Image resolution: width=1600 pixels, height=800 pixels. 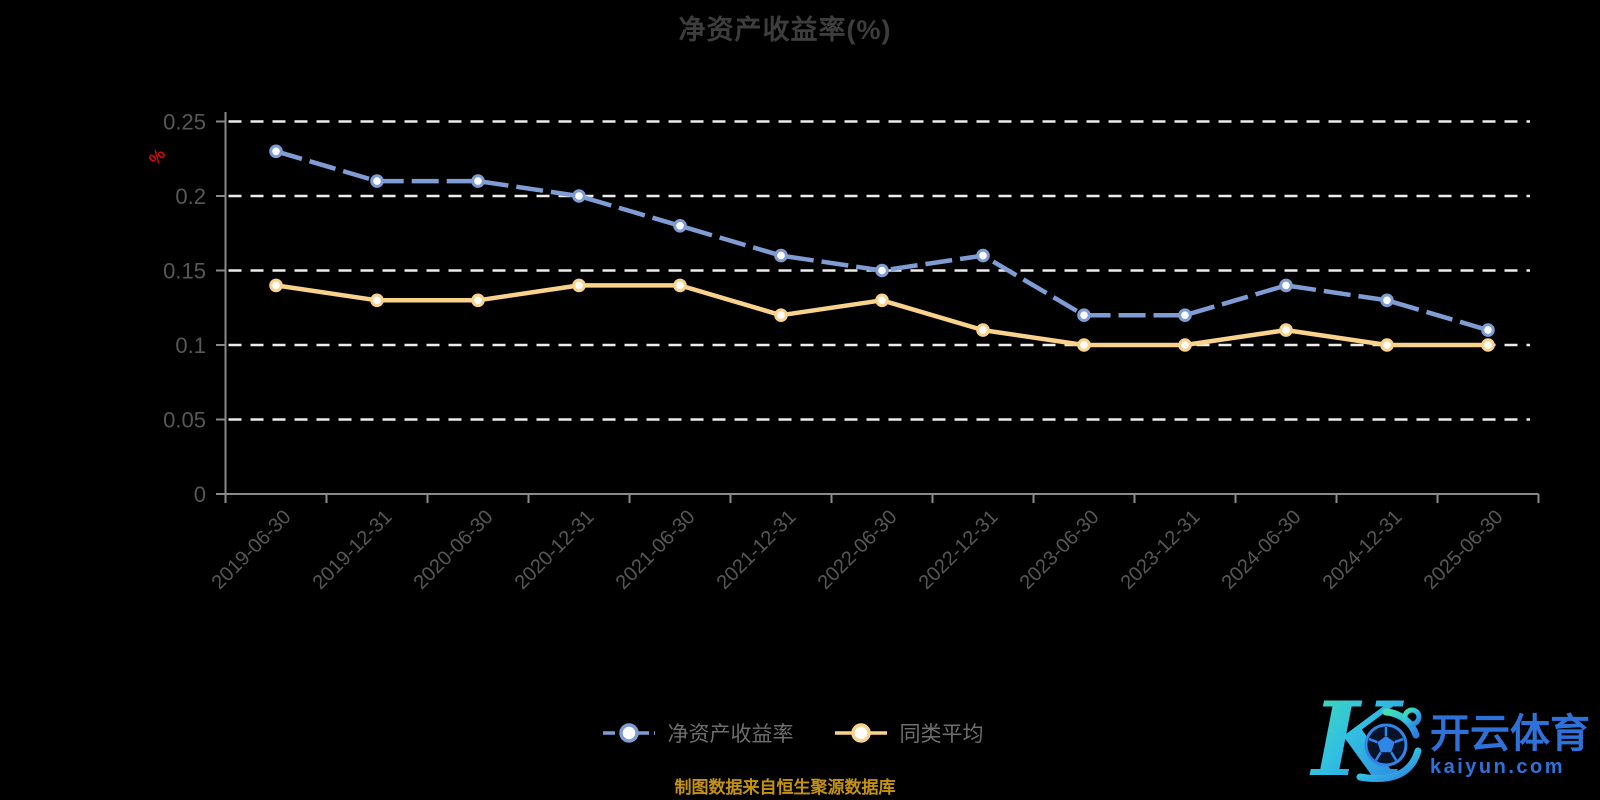 What do you see at coordinates (785, 787) in the screenshot?
I see `data-source-note: 制图数据来自恒生聚源数据库` at bounding box center [785, 787].